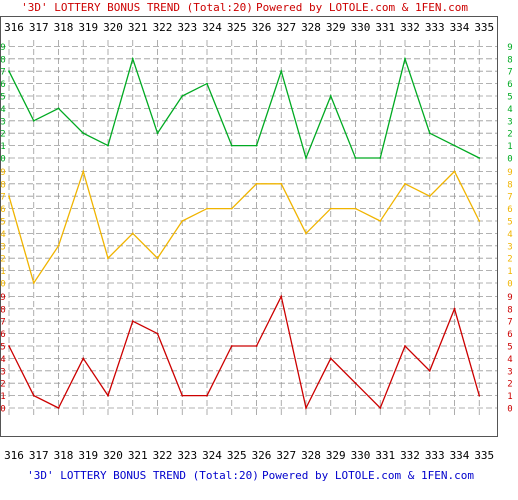 This screenshot has width=518, height=500. I want to click on y-tick-label-left: 6, so click(2, 335).